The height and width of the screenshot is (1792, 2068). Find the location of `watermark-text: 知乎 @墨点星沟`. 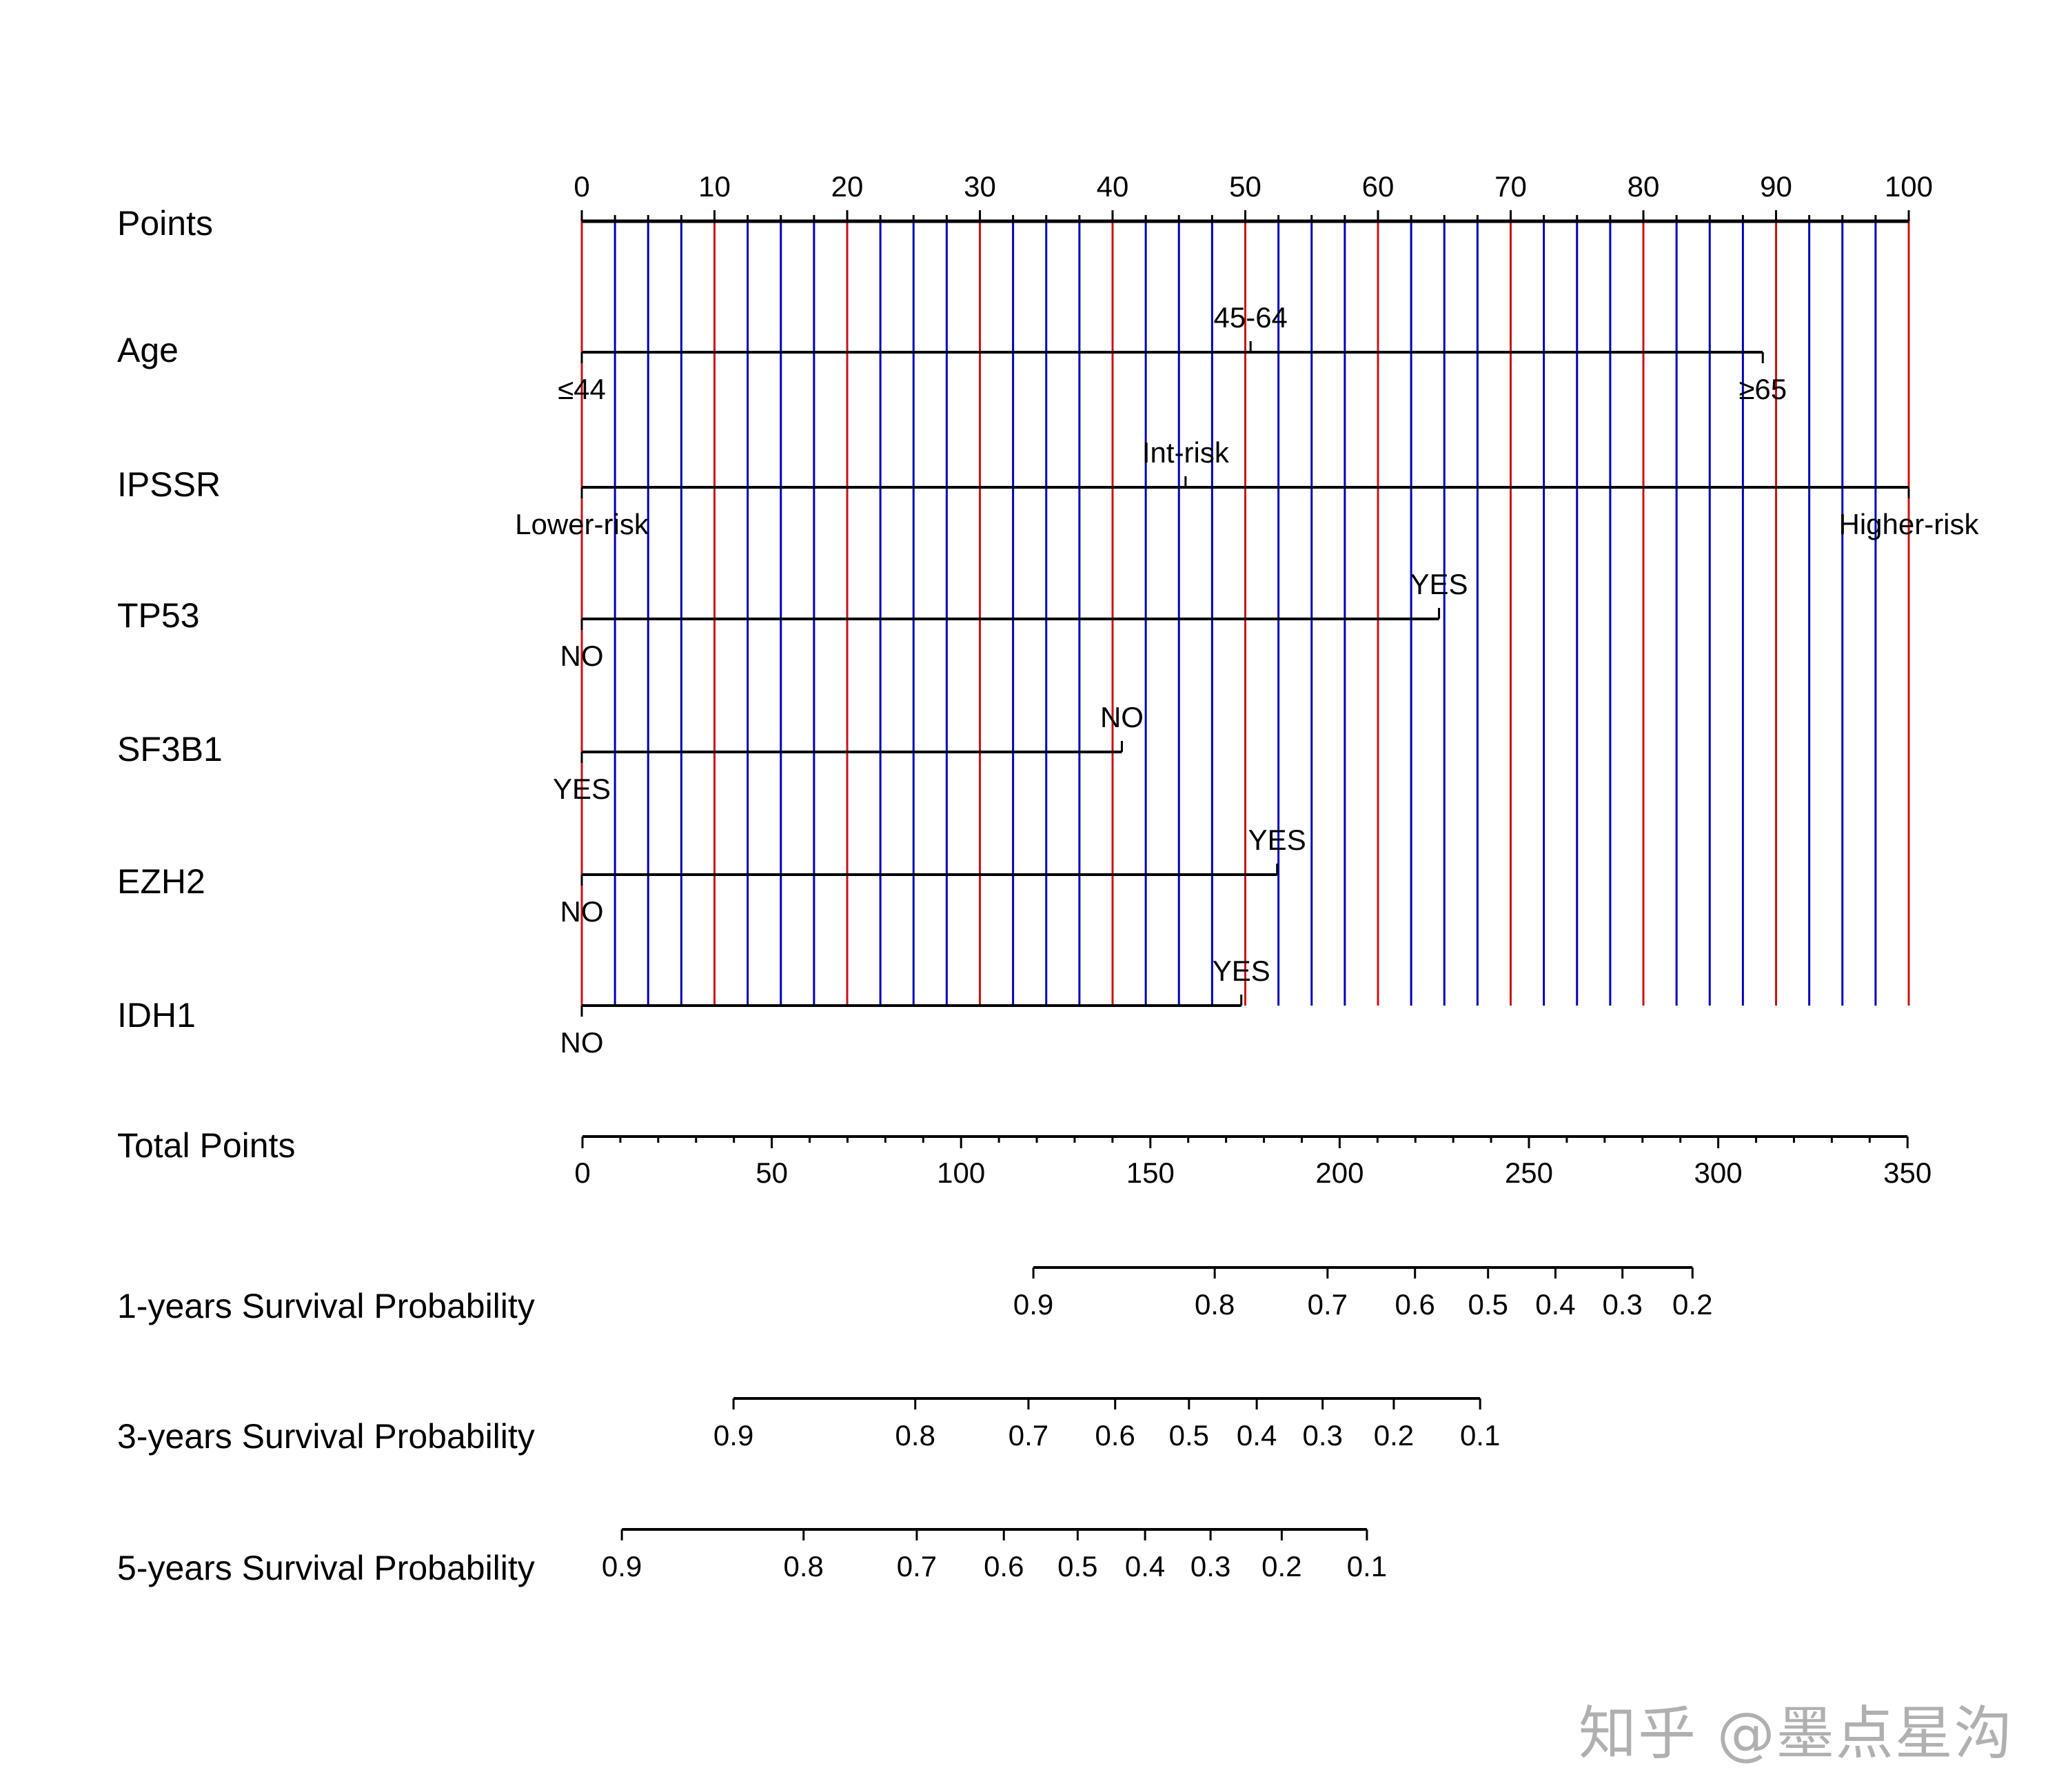

watermark-text: 知乎 @墨点星沟 is located at coordinates (1796, 1733).